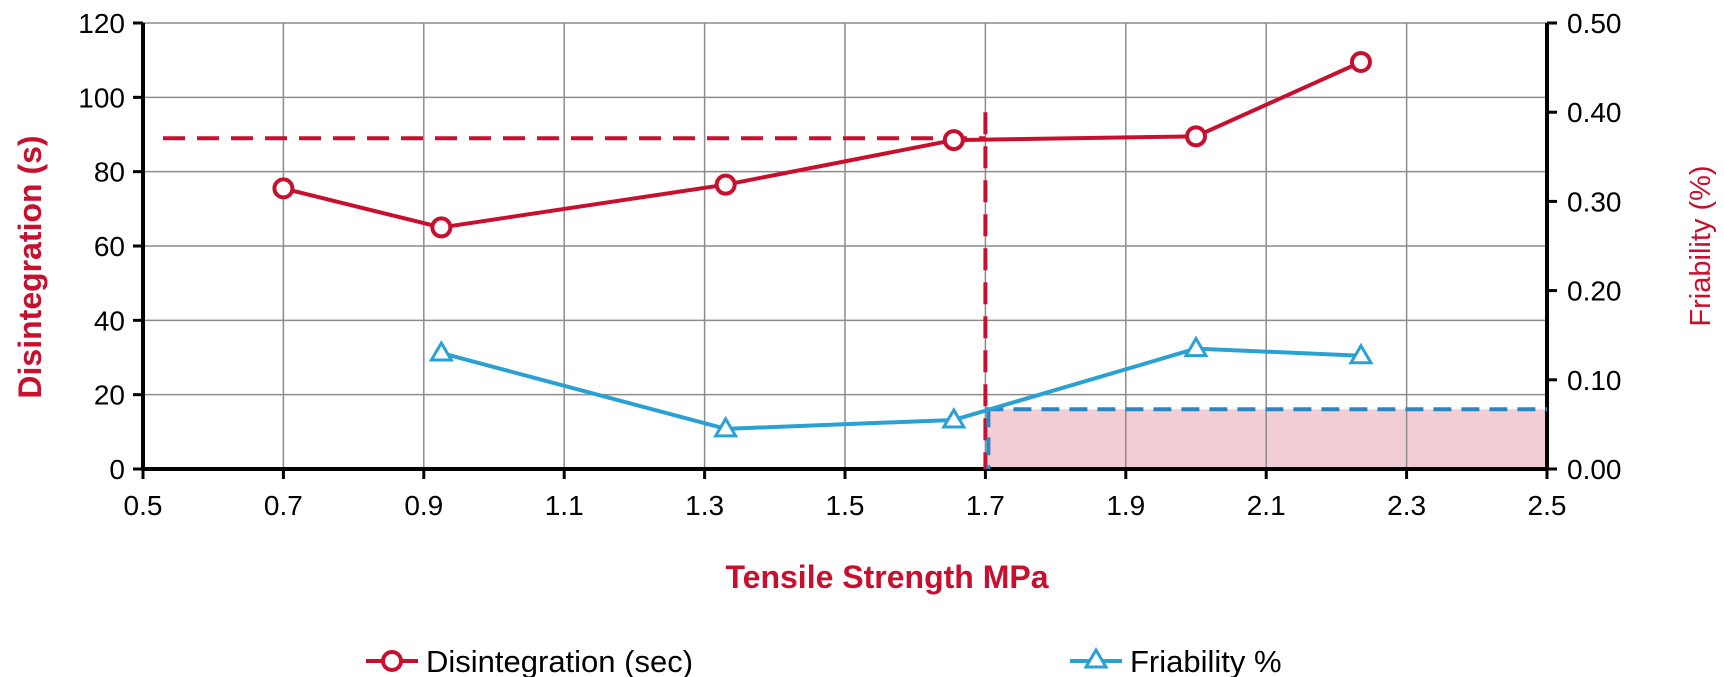 The width and height of the screenshot is (1724, 677). I want to click on y-tick-label: 120, so click(101, 23).